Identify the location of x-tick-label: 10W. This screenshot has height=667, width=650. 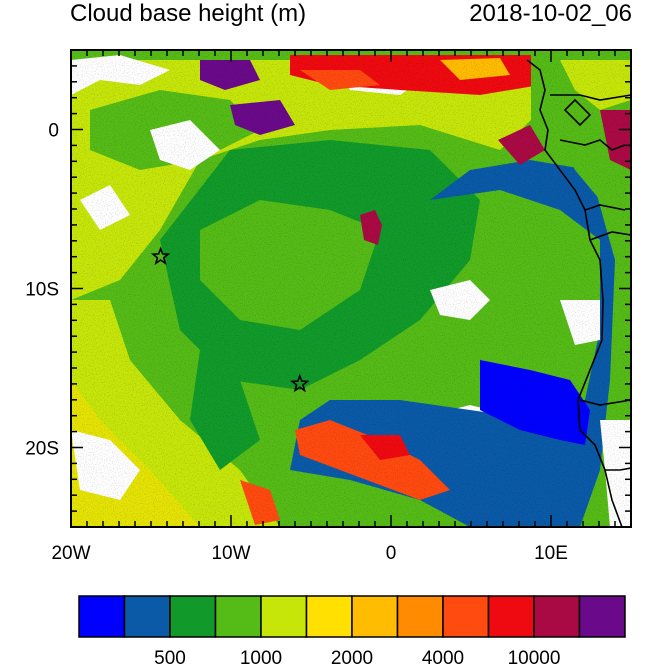
(230, 553).